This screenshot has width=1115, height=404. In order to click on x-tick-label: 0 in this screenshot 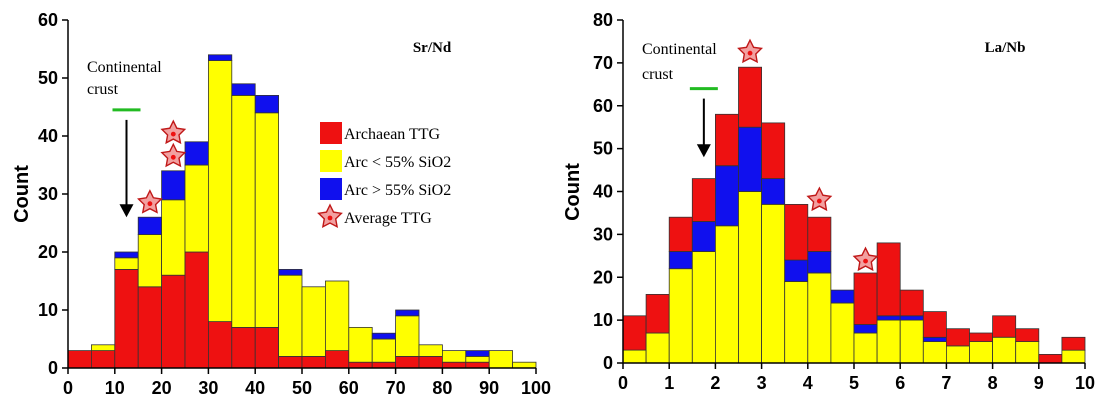, I will do `click(68, 388)`.